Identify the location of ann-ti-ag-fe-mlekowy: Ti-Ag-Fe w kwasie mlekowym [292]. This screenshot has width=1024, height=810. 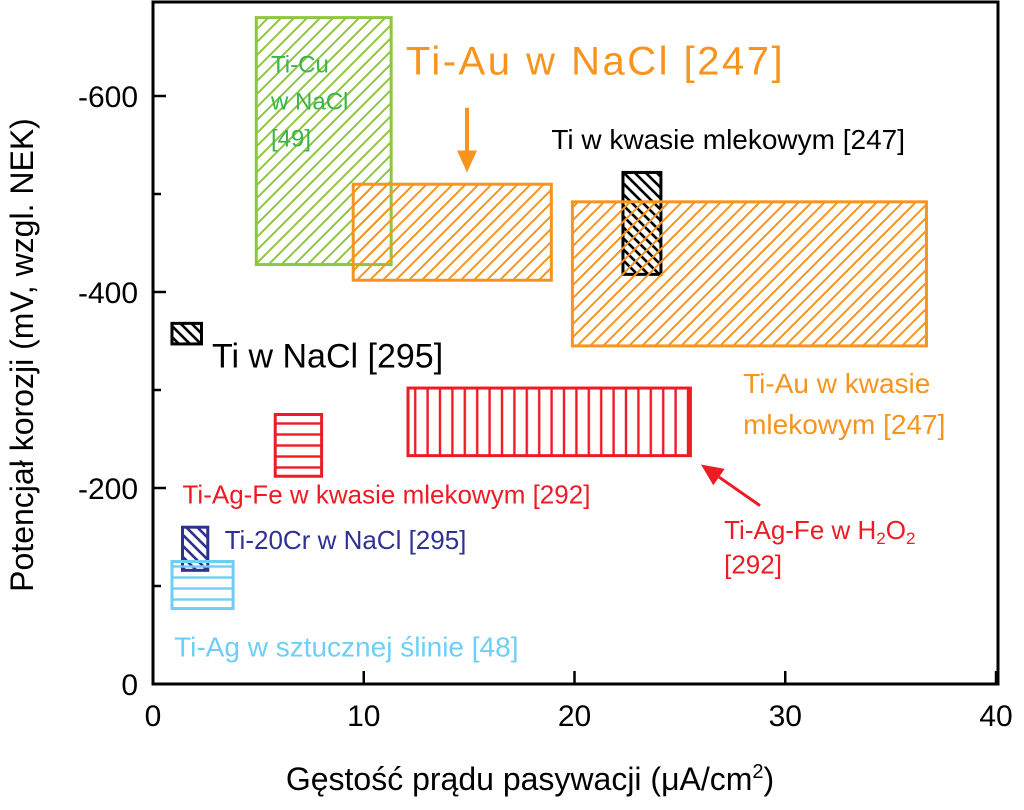
(387, 495).